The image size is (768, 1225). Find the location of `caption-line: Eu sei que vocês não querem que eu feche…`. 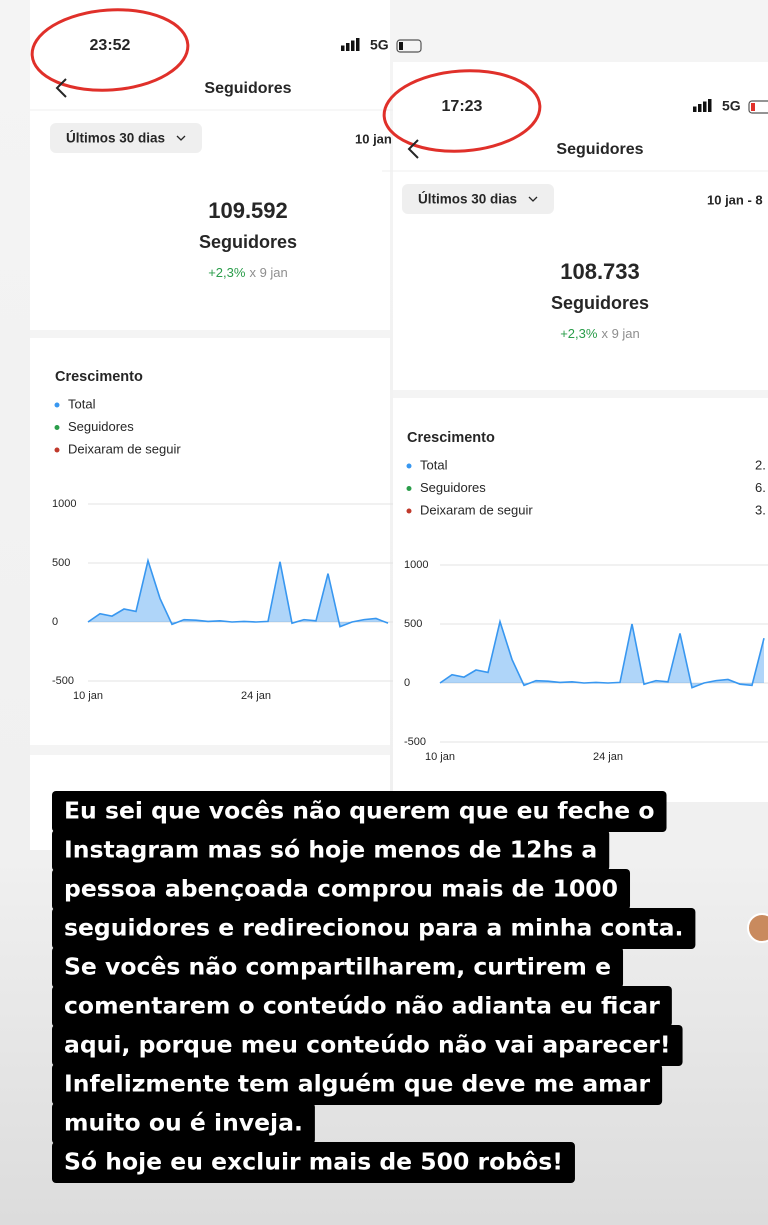

caption-line: Eu sei que vocês não querem que eu feche… is located at coordinates (359, 811).